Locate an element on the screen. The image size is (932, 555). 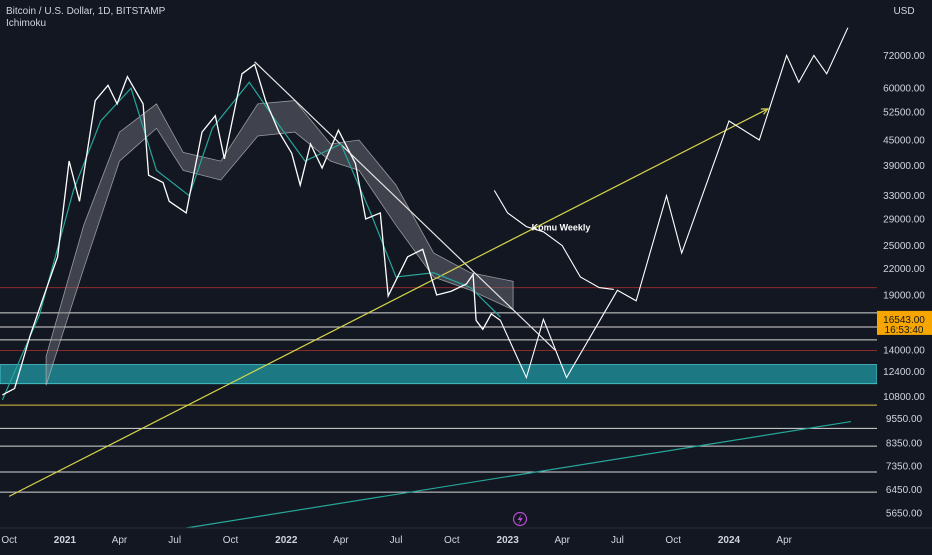
y-tick-label: 12400.00 is located at coordinates (904, 372).